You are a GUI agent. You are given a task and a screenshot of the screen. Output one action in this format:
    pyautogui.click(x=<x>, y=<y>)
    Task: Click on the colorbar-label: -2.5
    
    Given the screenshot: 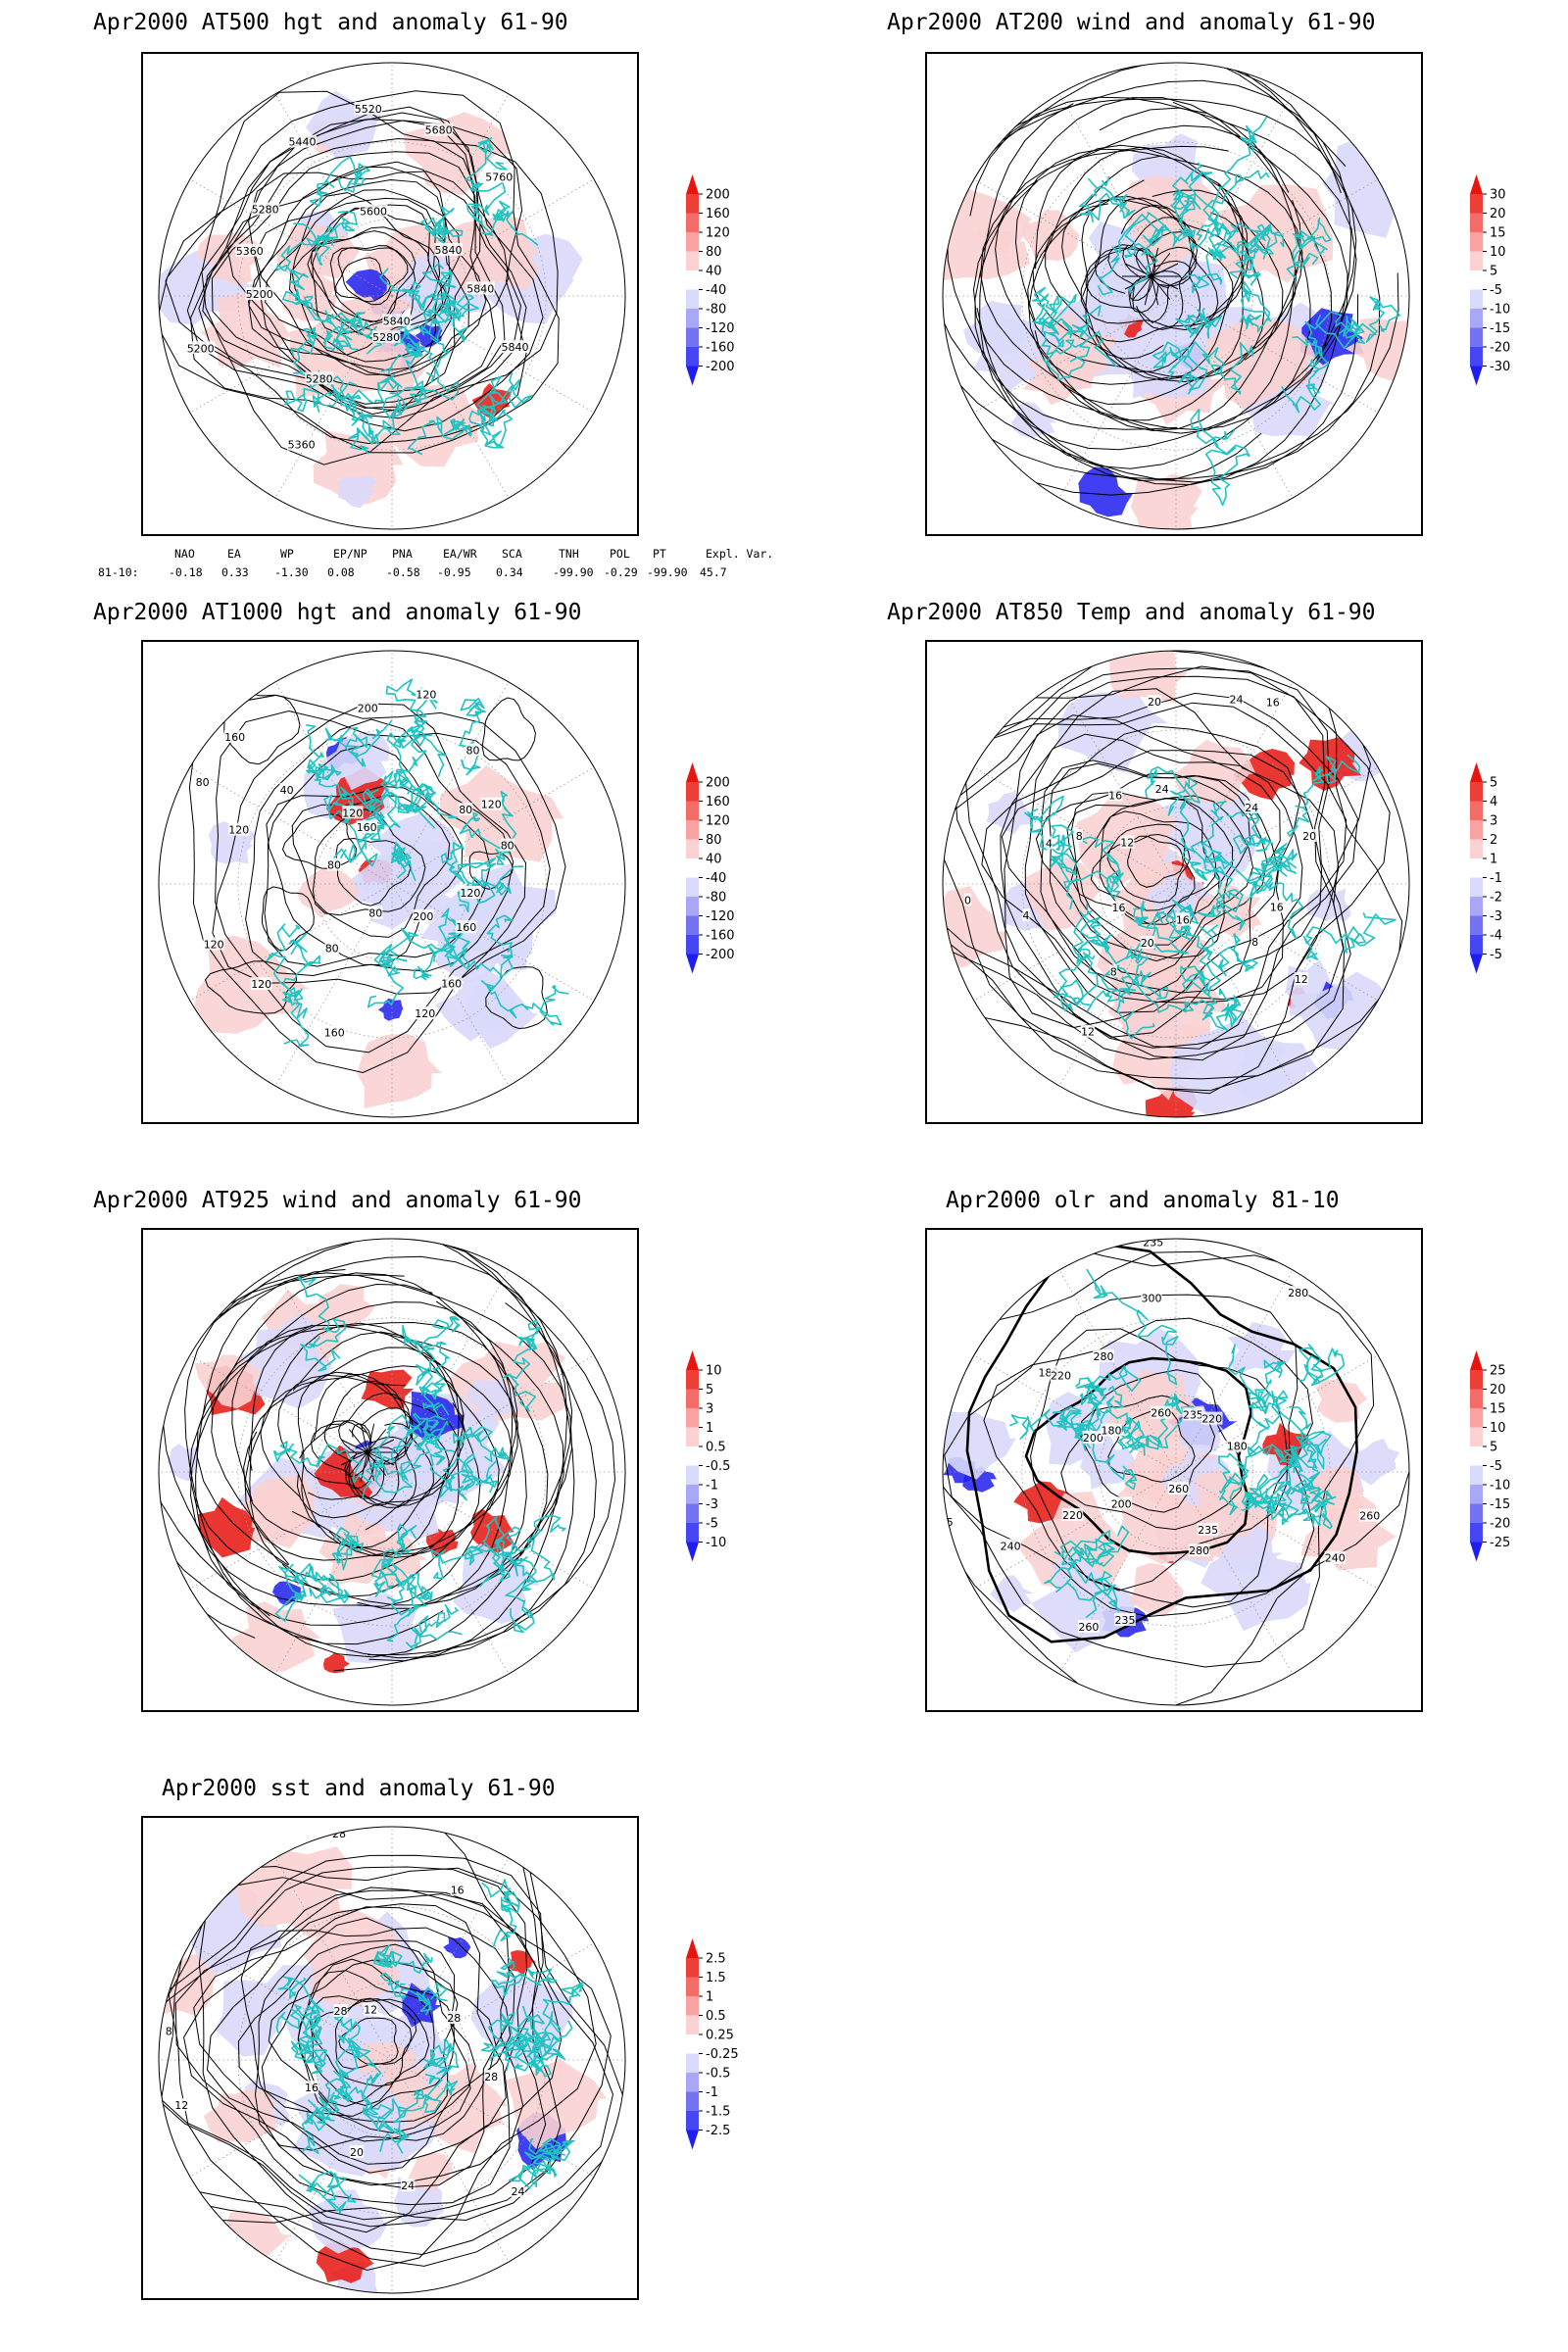 What is the action you would take?
    pyautogui.click(x=718, y=2131)
    